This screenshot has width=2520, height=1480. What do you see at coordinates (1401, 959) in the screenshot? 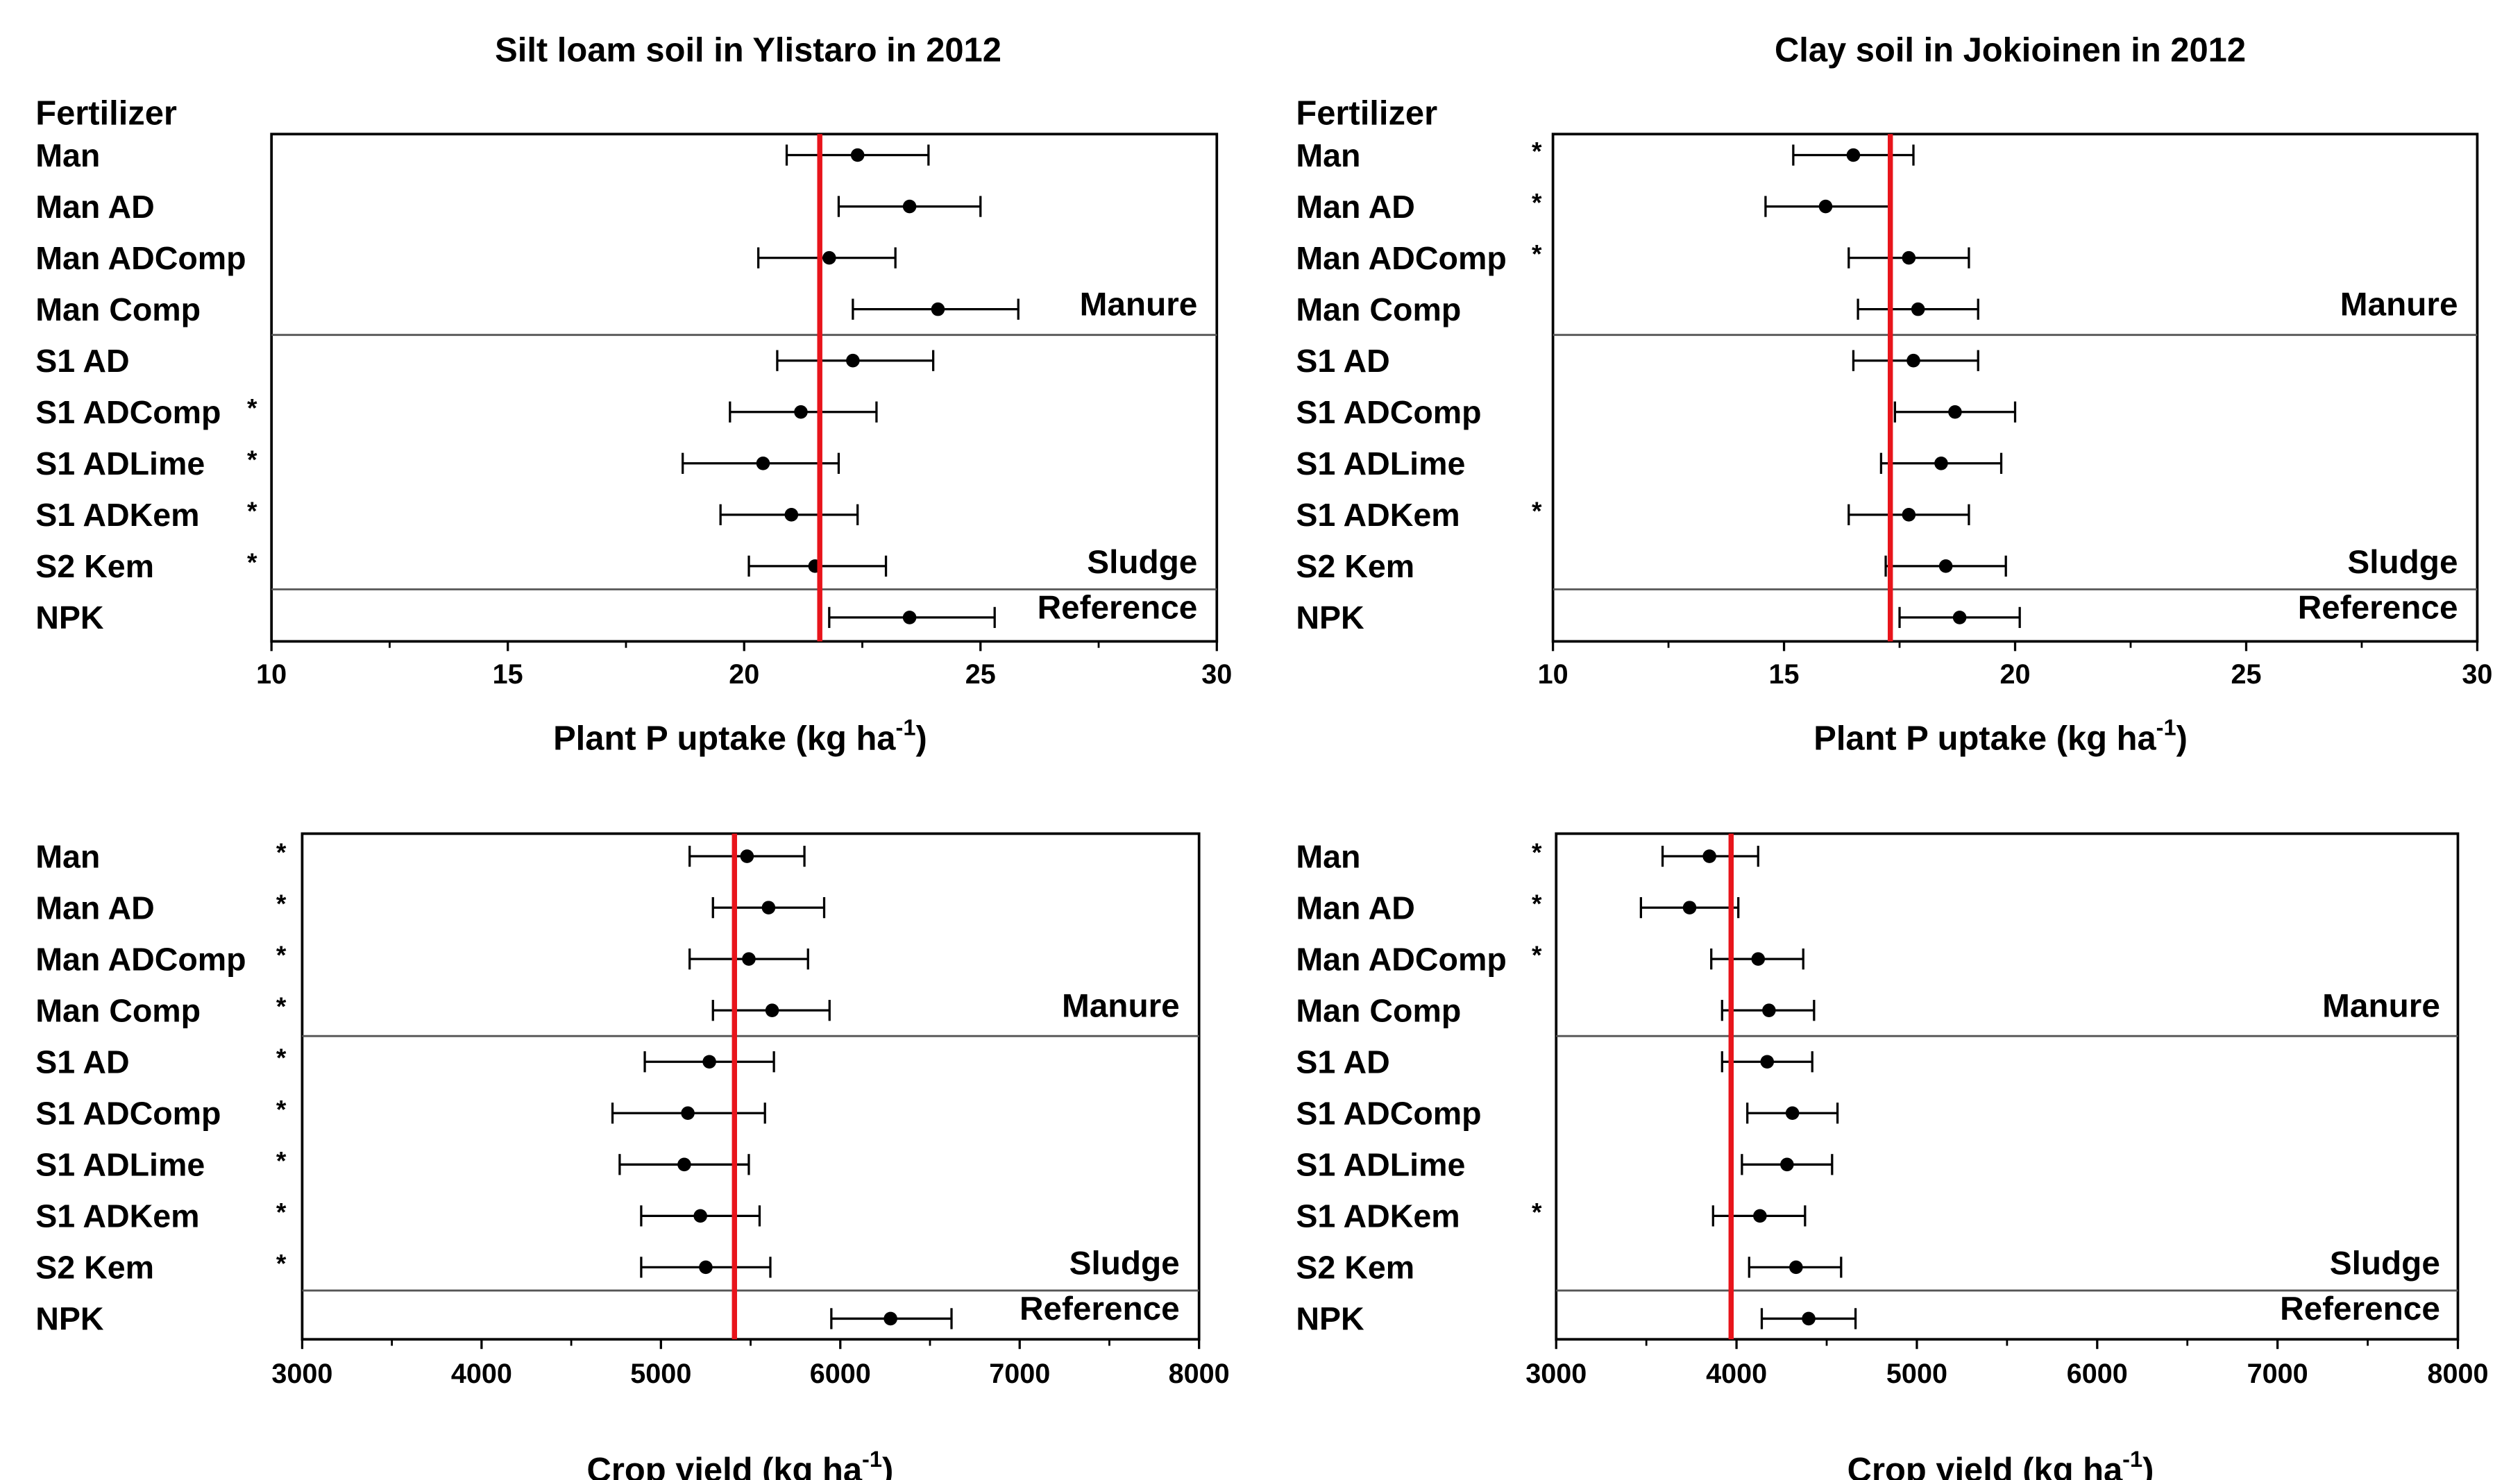
I see `row-label: Man ADComp` at bounding box center [1401, 959].